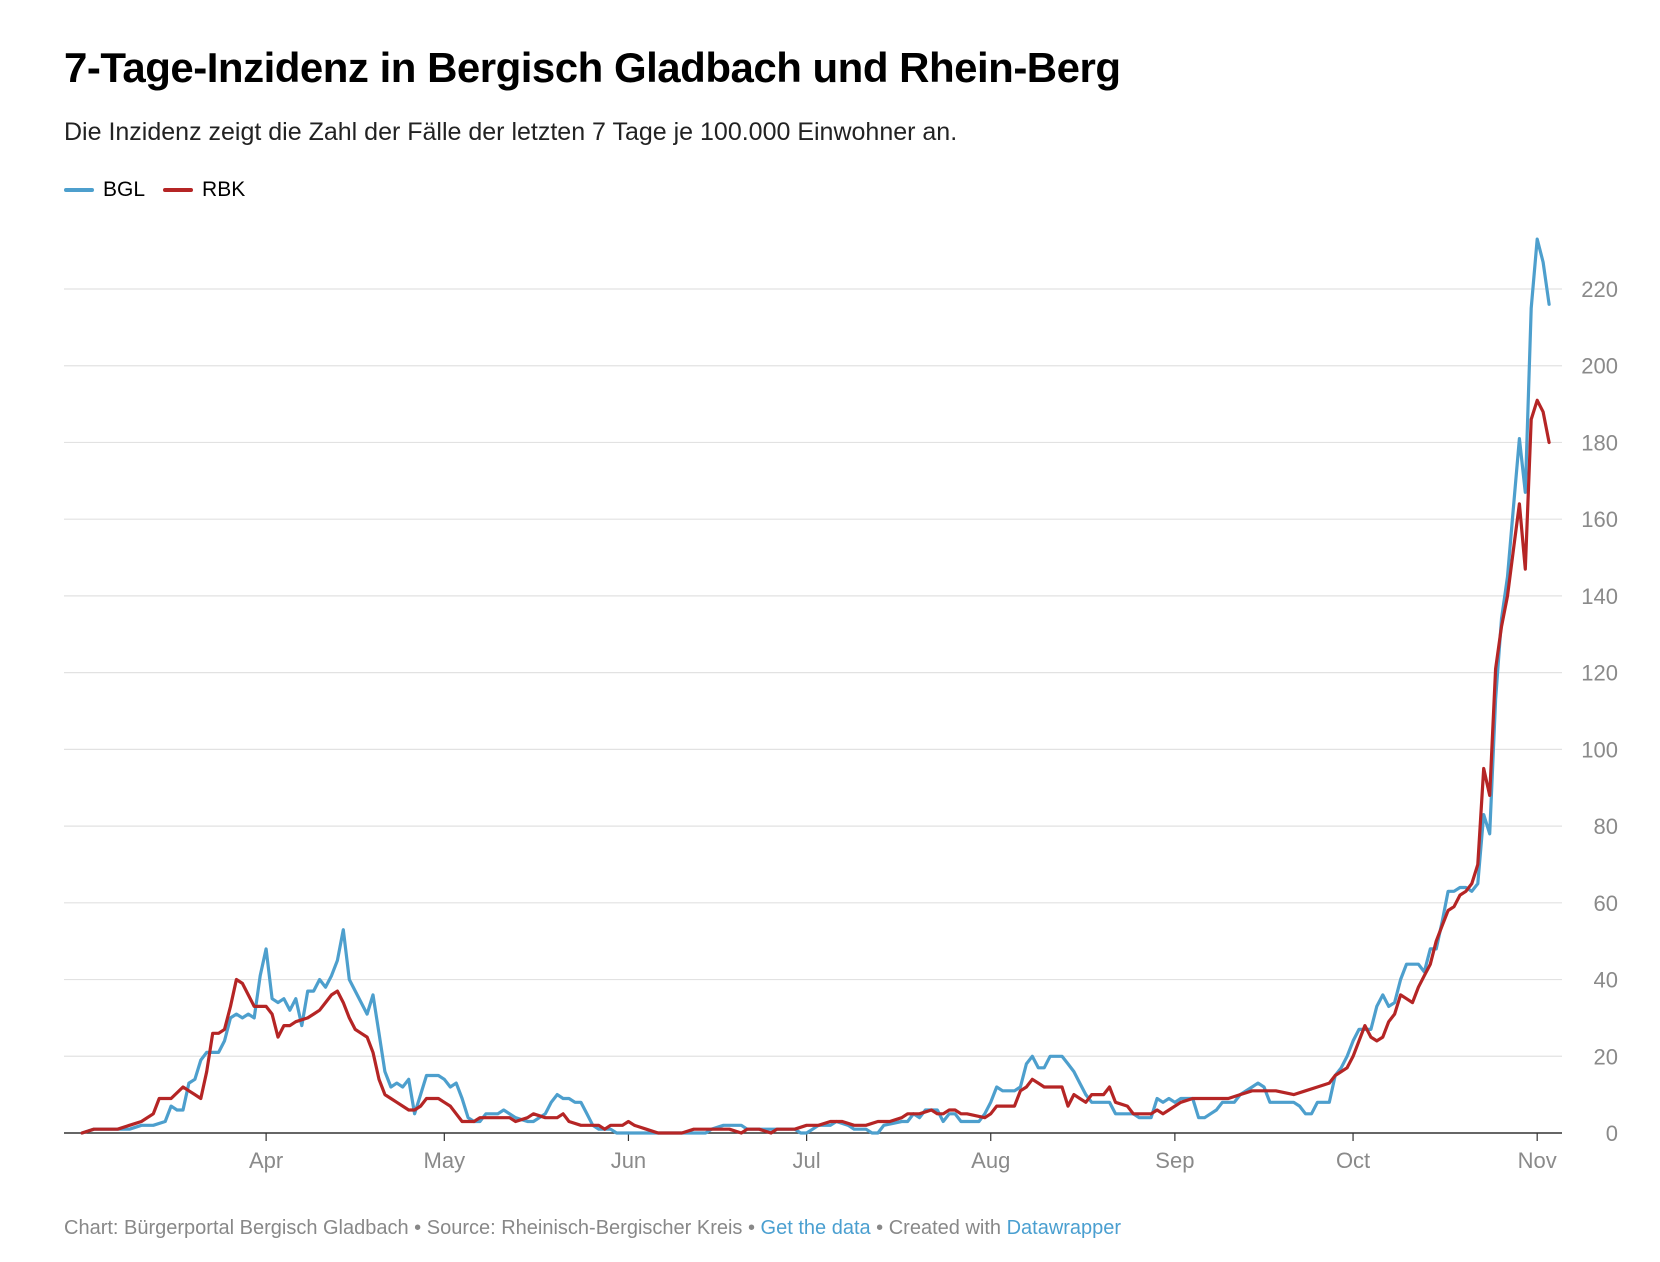 Image resolution: width=1660 pixels, height=1262 pixels. Describe the element at coordinates (1537, 1160) in the screenshot. I see `x-tick-label: Nov` at that location.